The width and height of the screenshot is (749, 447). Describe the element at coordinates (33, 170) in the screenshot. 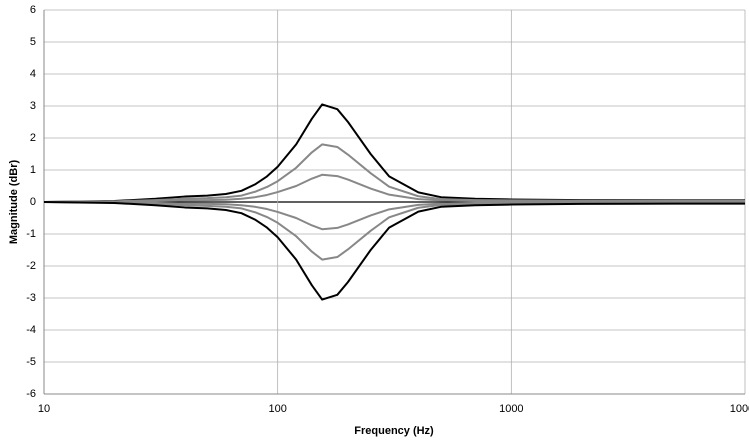

I see `y-tick-label: 1` at that location.